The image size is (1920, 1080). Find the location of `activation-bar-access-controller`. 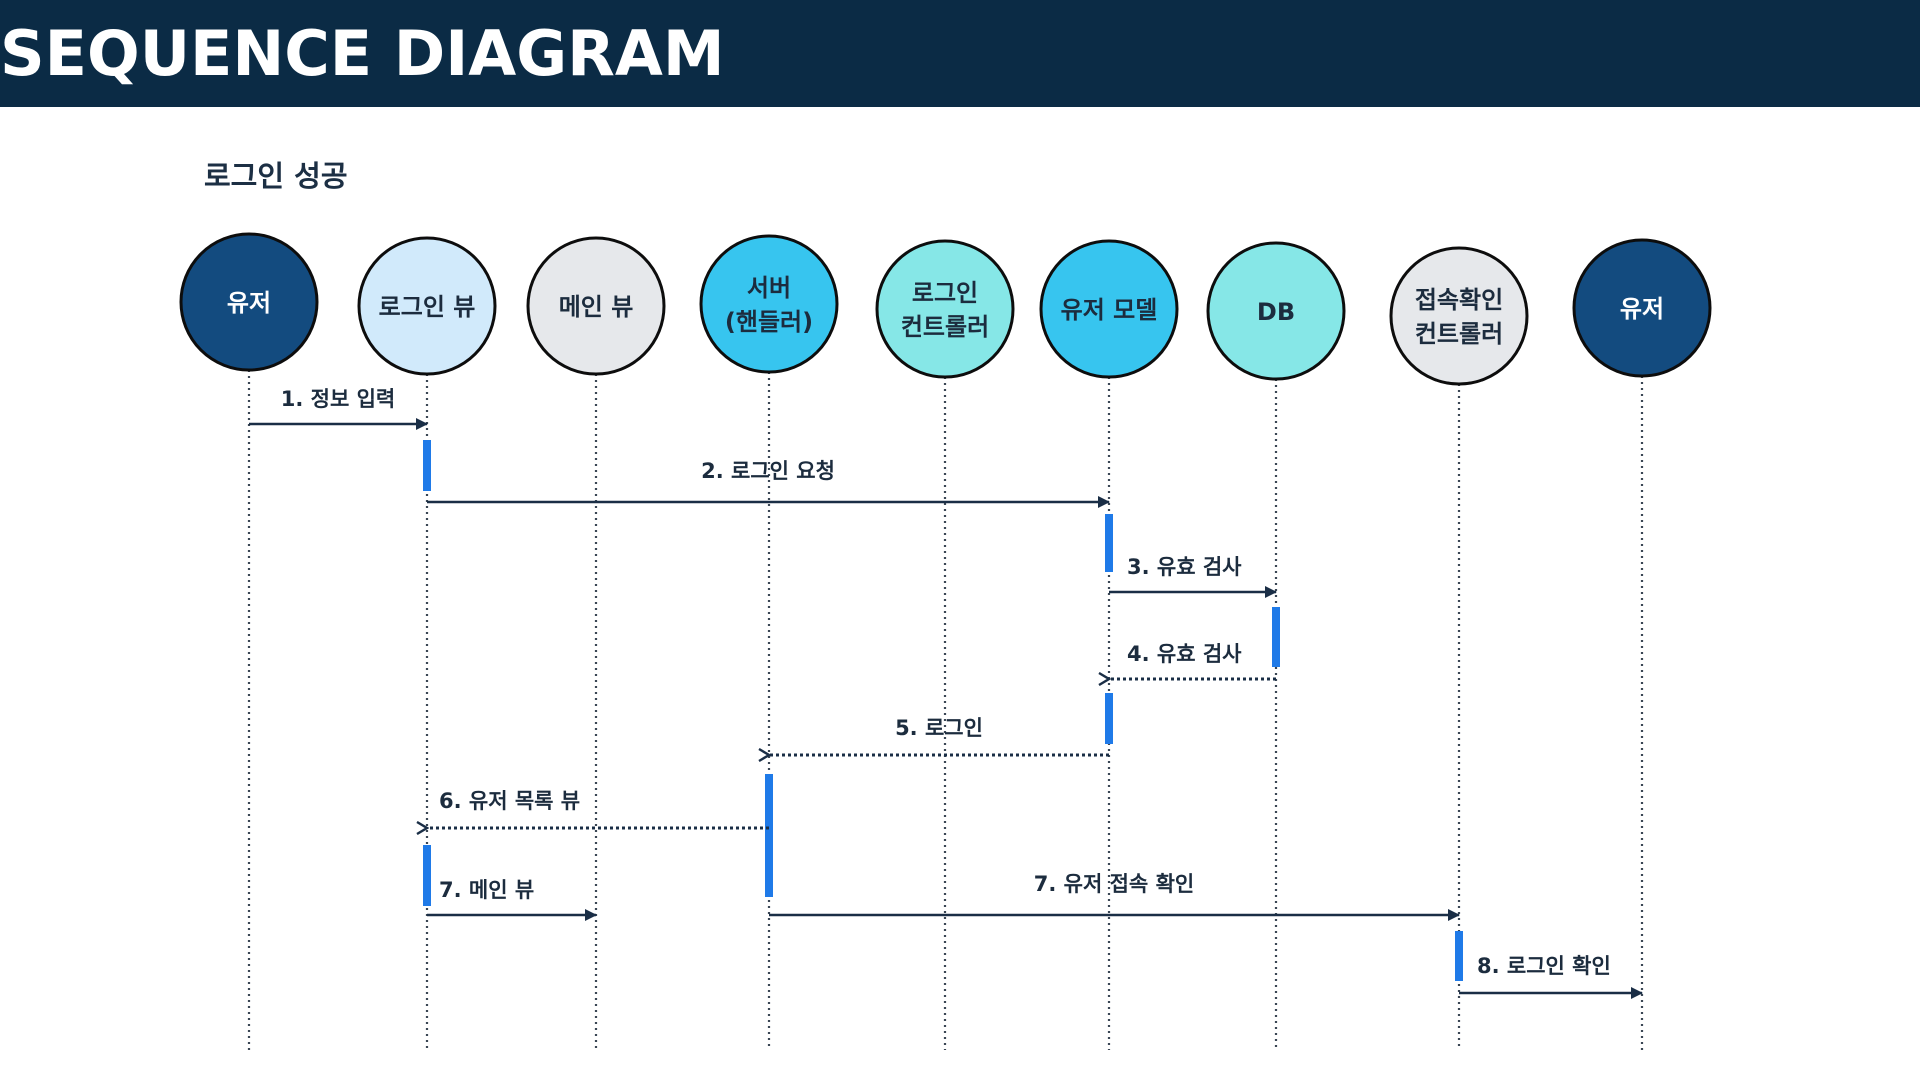

activation-bar-access-controller is located at coordinates (1459, 956).